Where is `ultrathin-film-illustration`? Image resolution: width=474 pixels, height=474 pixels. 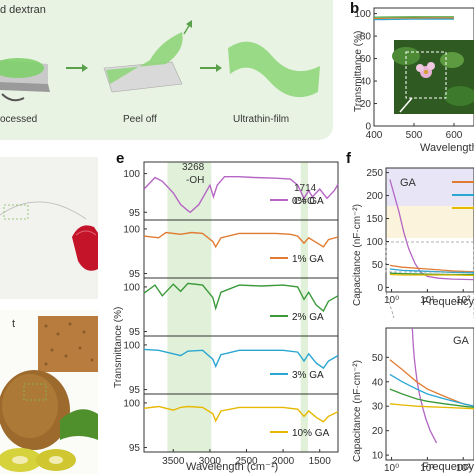
ultrathin-film-illustration is located at coordinates (274, 69).